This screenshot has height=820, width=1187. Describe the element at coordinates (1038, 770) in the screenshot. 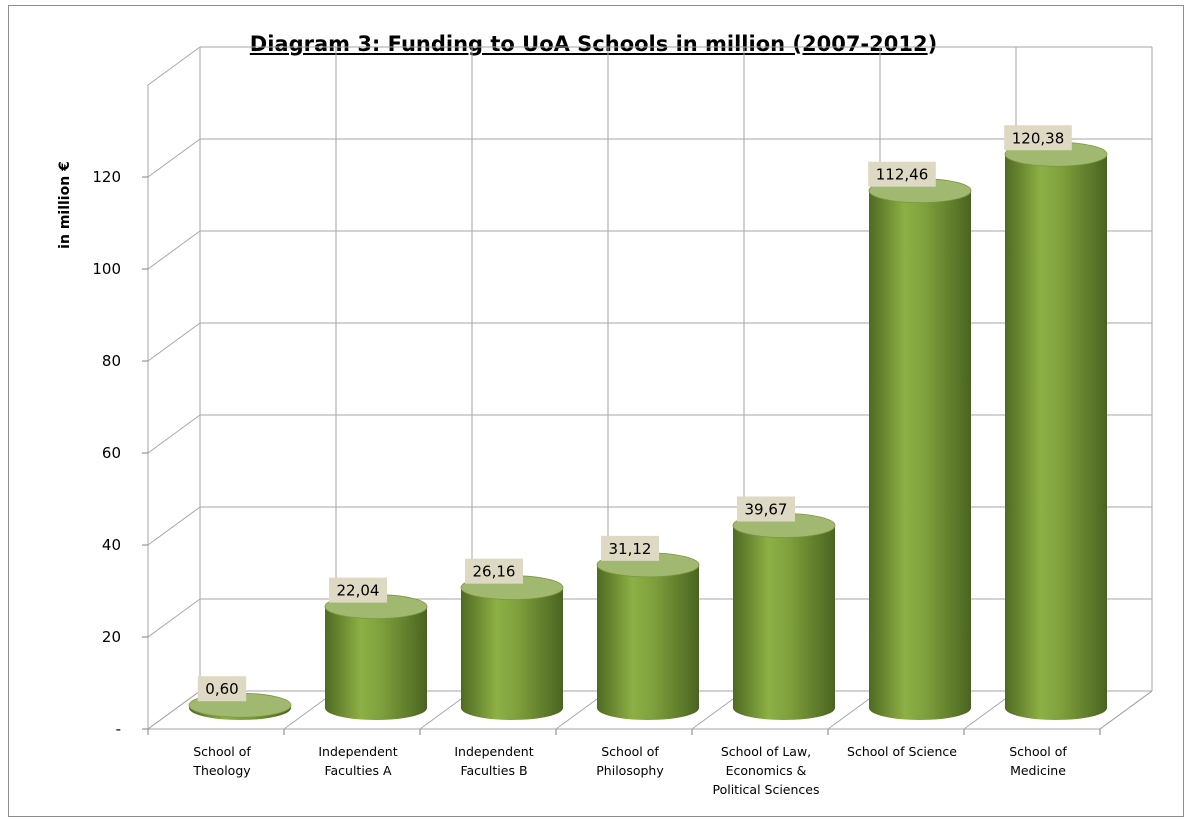

I see `category-label: Medicine` at that location.